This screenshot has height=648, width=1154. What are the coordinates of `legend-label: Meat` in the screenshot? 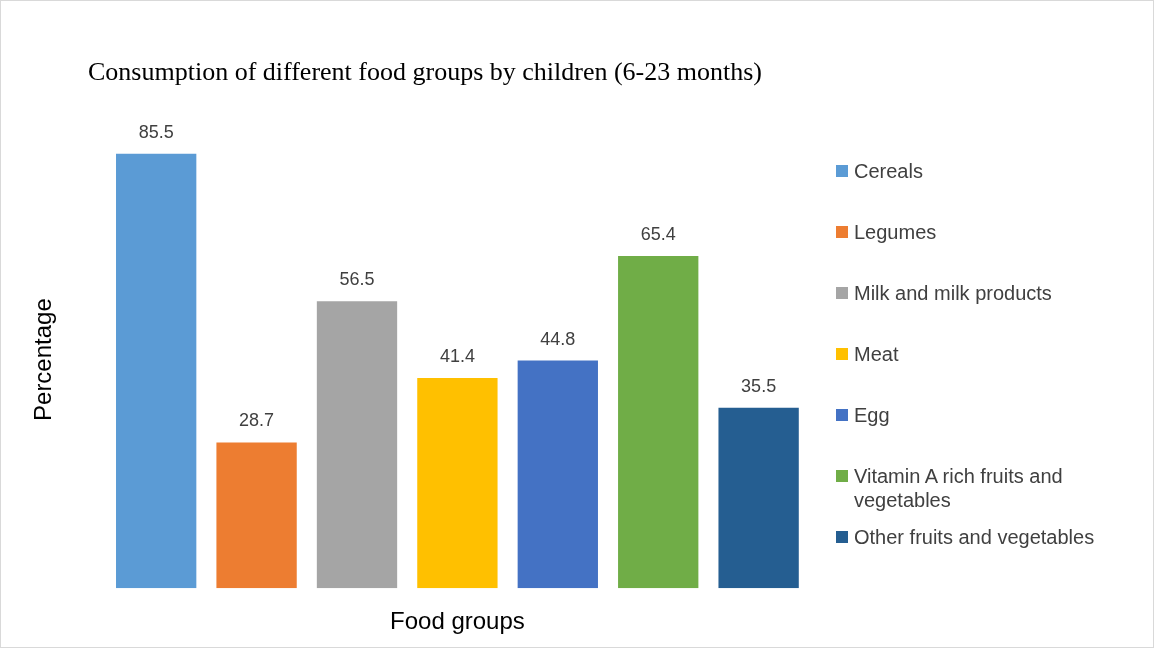 It's located at (876, 354).